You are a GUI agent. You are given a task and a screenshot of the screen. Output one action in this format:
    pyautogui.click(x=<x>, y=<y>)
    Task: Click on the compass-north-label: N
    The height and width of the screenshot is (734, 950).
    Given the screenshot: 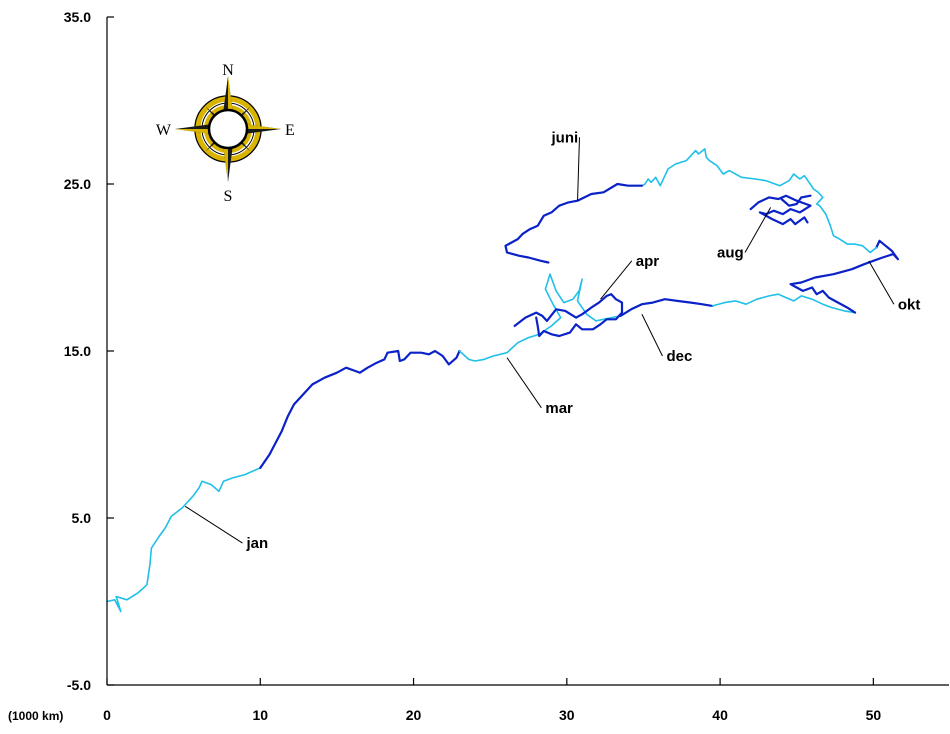 What is the action you would take?
    pyautogui.click(x=228, y=70)
    